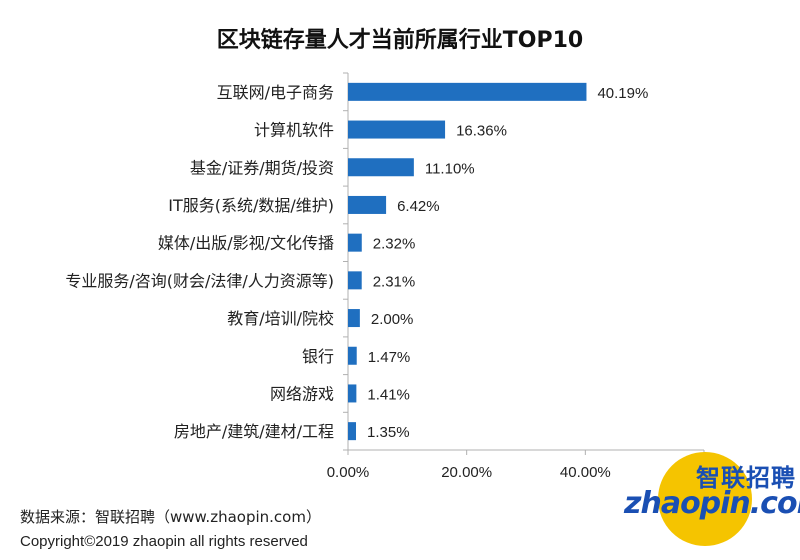 The image size is (800, 560). Describe the element at coordinates (712, 503) in the screenshot. I see `logo-en-text: zhaopin.com` at that location.